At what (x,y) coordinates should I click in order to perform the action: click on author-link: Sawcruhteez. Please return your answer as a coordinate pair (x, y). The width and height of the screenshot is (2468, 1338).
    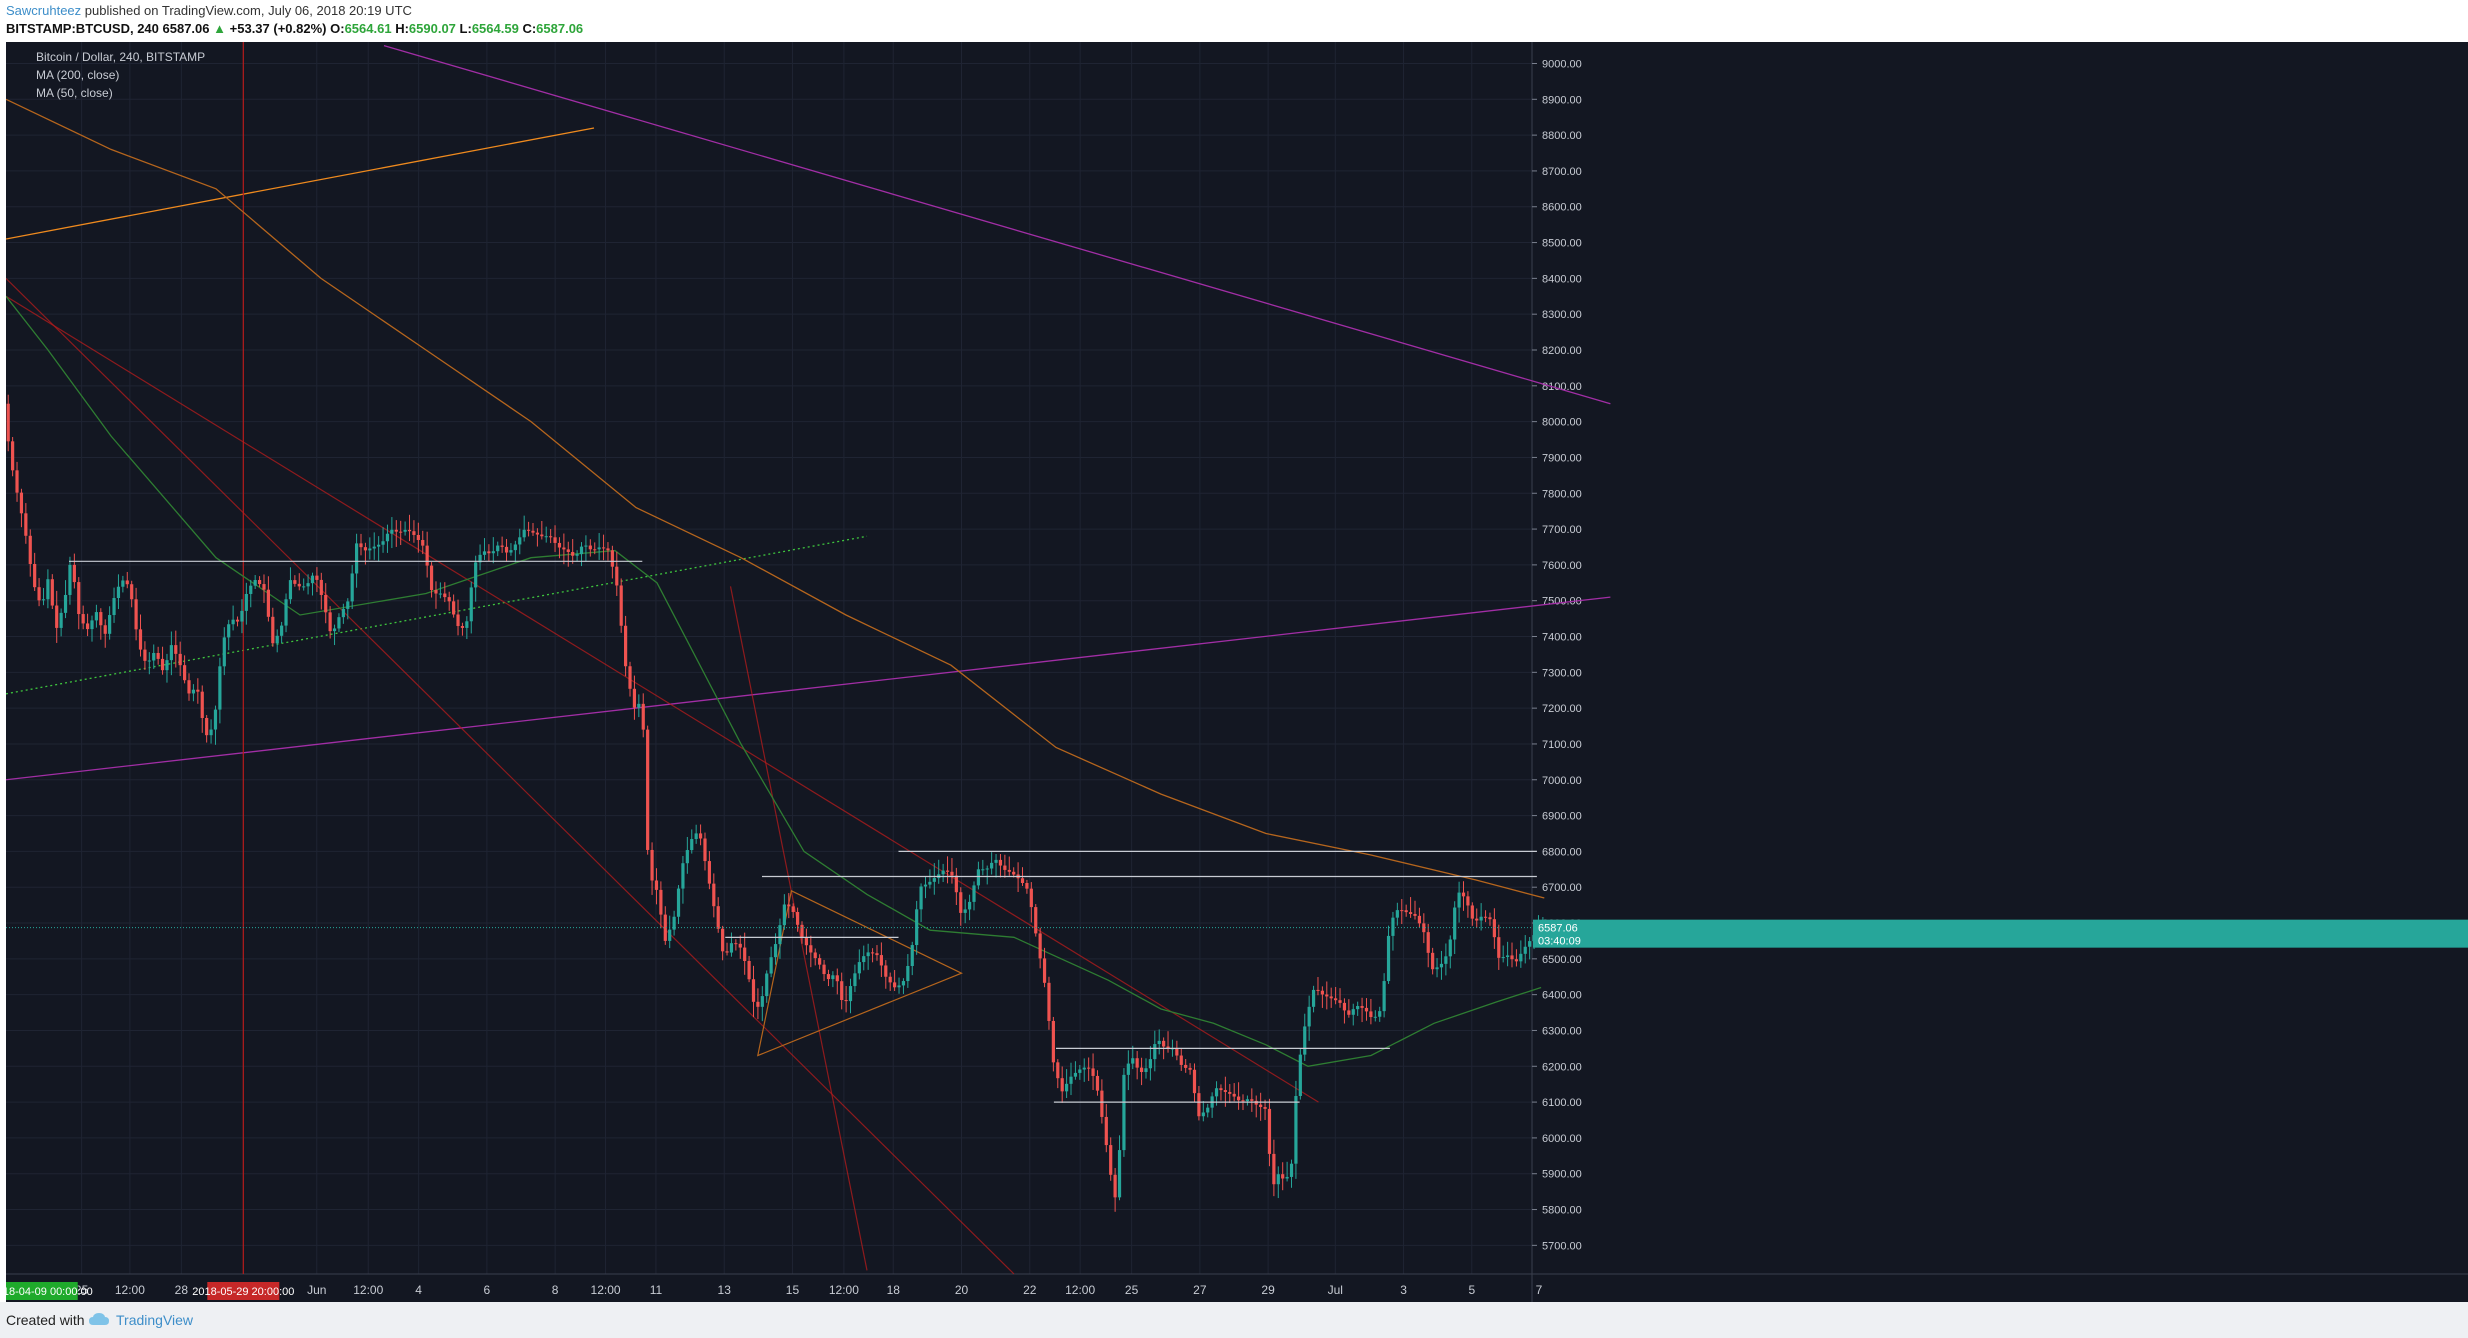
    Looking at the image, I should click on (44, 10).